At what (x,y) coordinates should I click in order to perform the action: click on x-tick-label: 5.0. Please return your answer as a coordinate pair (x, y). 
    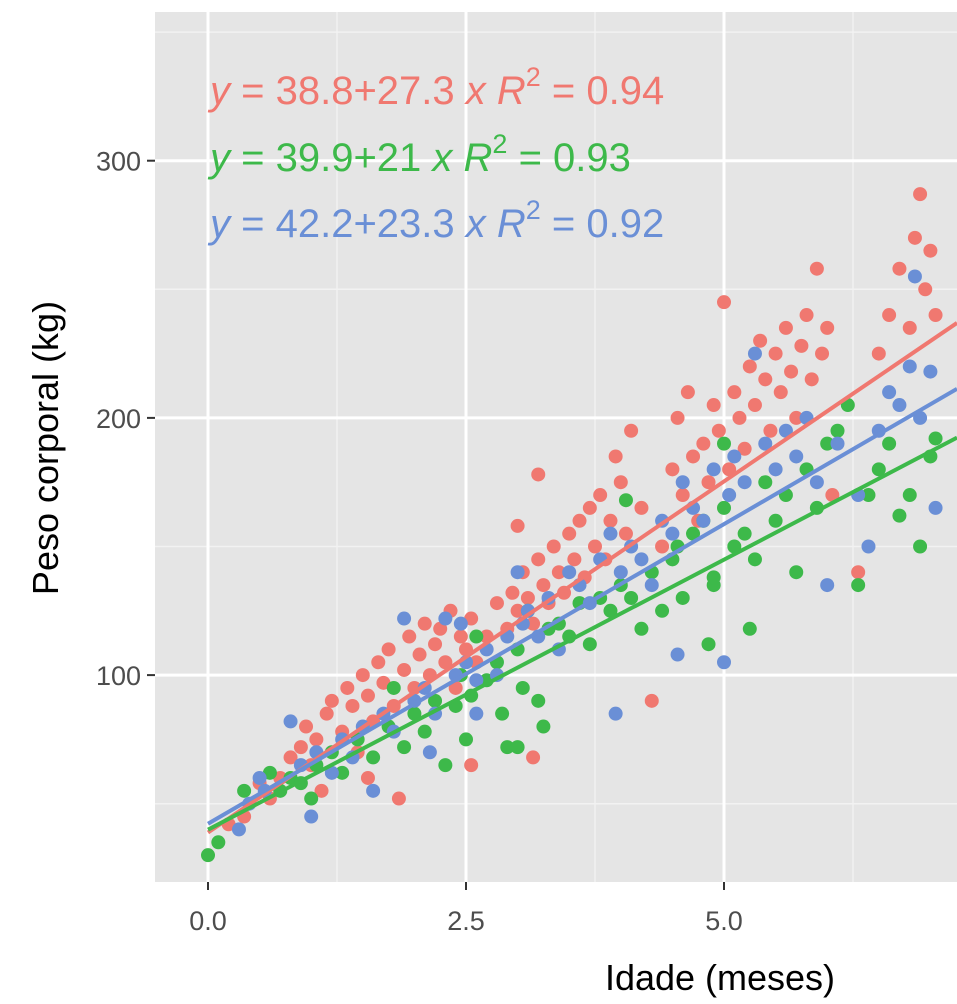
    Looking at the image, I should click on (724, 921).